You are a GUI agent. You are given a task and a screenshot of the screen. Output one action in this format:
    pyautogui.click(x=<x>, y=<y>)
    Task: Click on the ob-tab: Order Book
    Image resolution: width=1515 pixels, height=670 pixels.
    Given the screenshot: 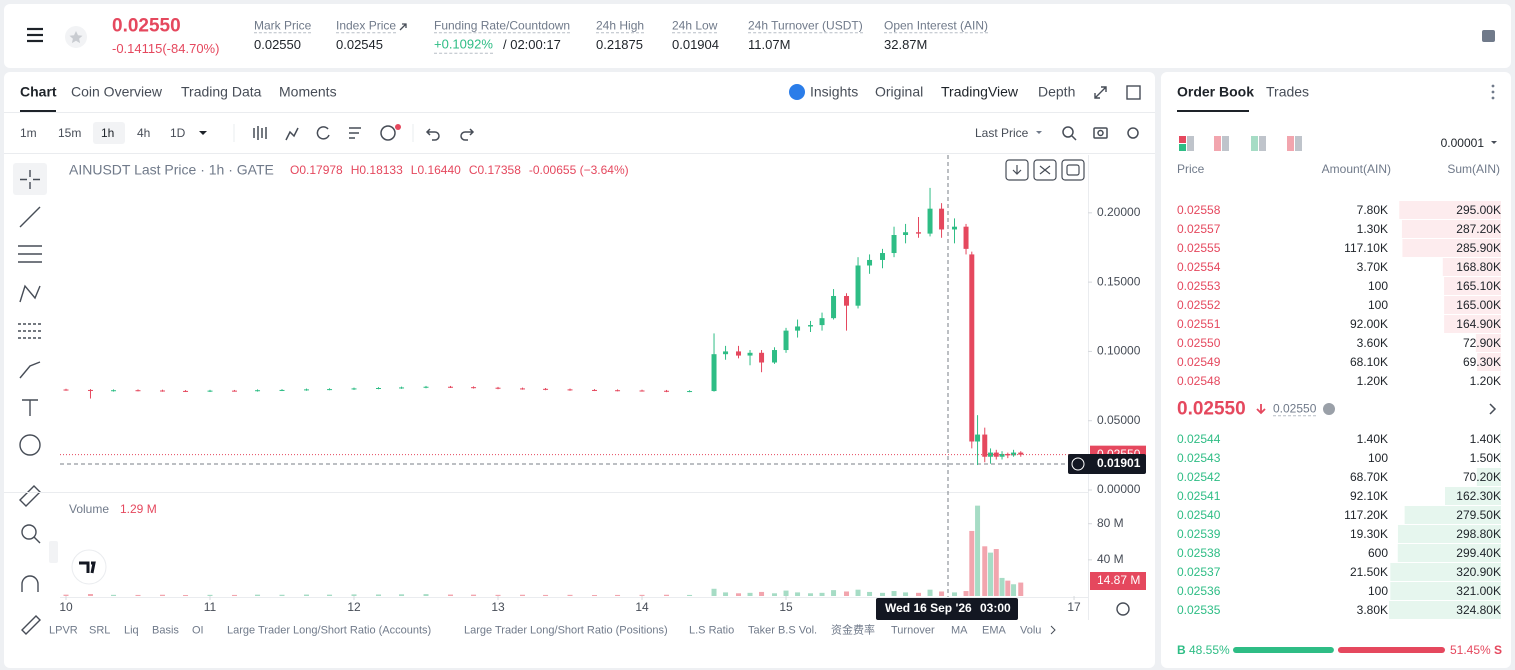 What is the action you would take?
    pyautogui.click(x=1216, y=91)
    